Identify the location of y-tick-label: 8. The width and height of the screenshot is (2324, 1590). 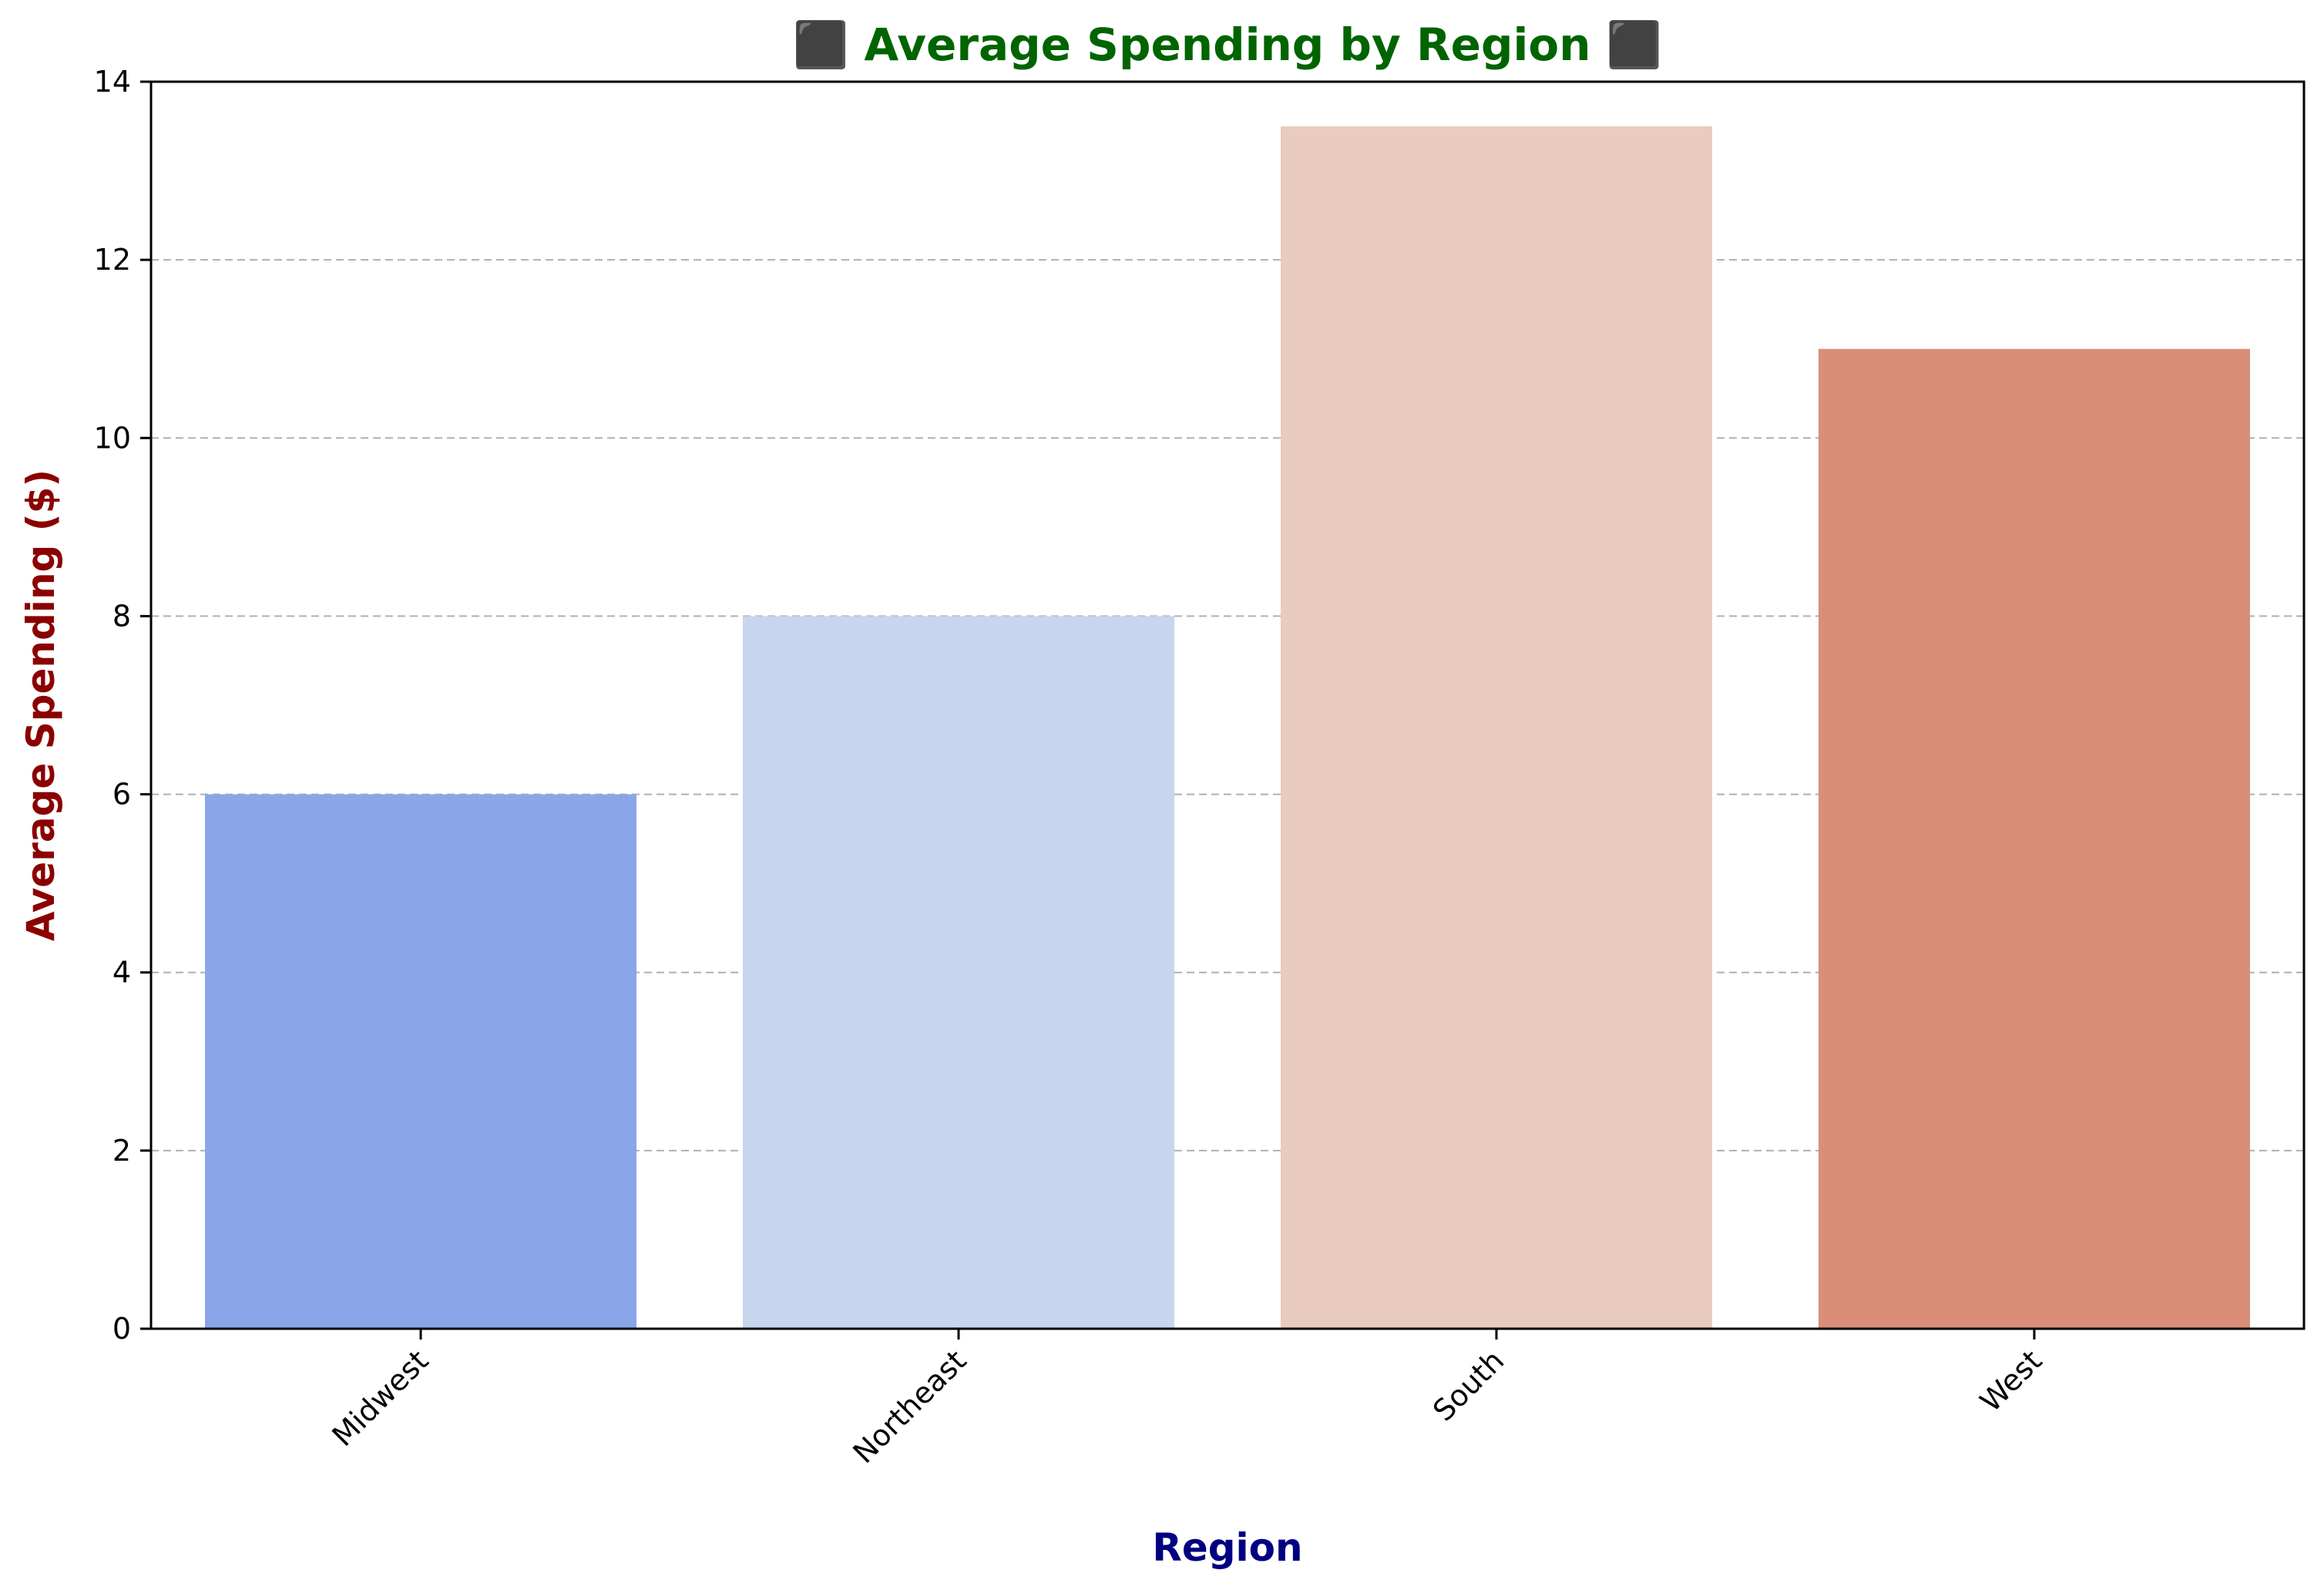
(122, 616).